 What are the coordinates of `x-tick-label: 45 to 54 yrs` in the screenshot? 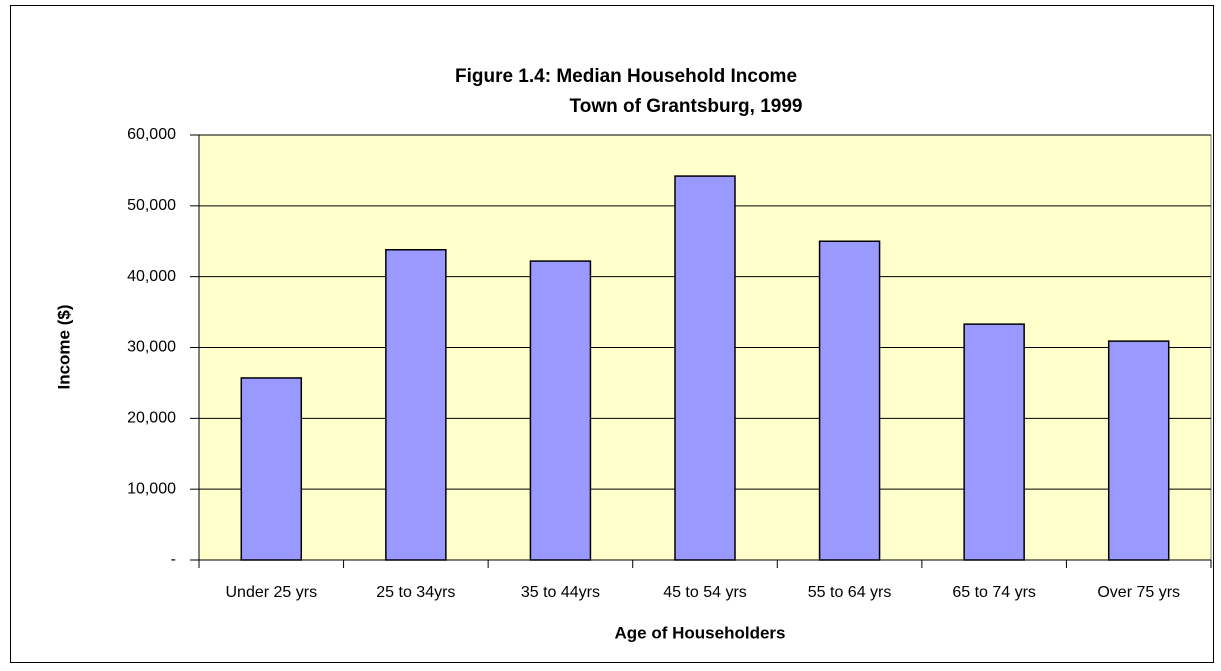 It's located at (705, 592).